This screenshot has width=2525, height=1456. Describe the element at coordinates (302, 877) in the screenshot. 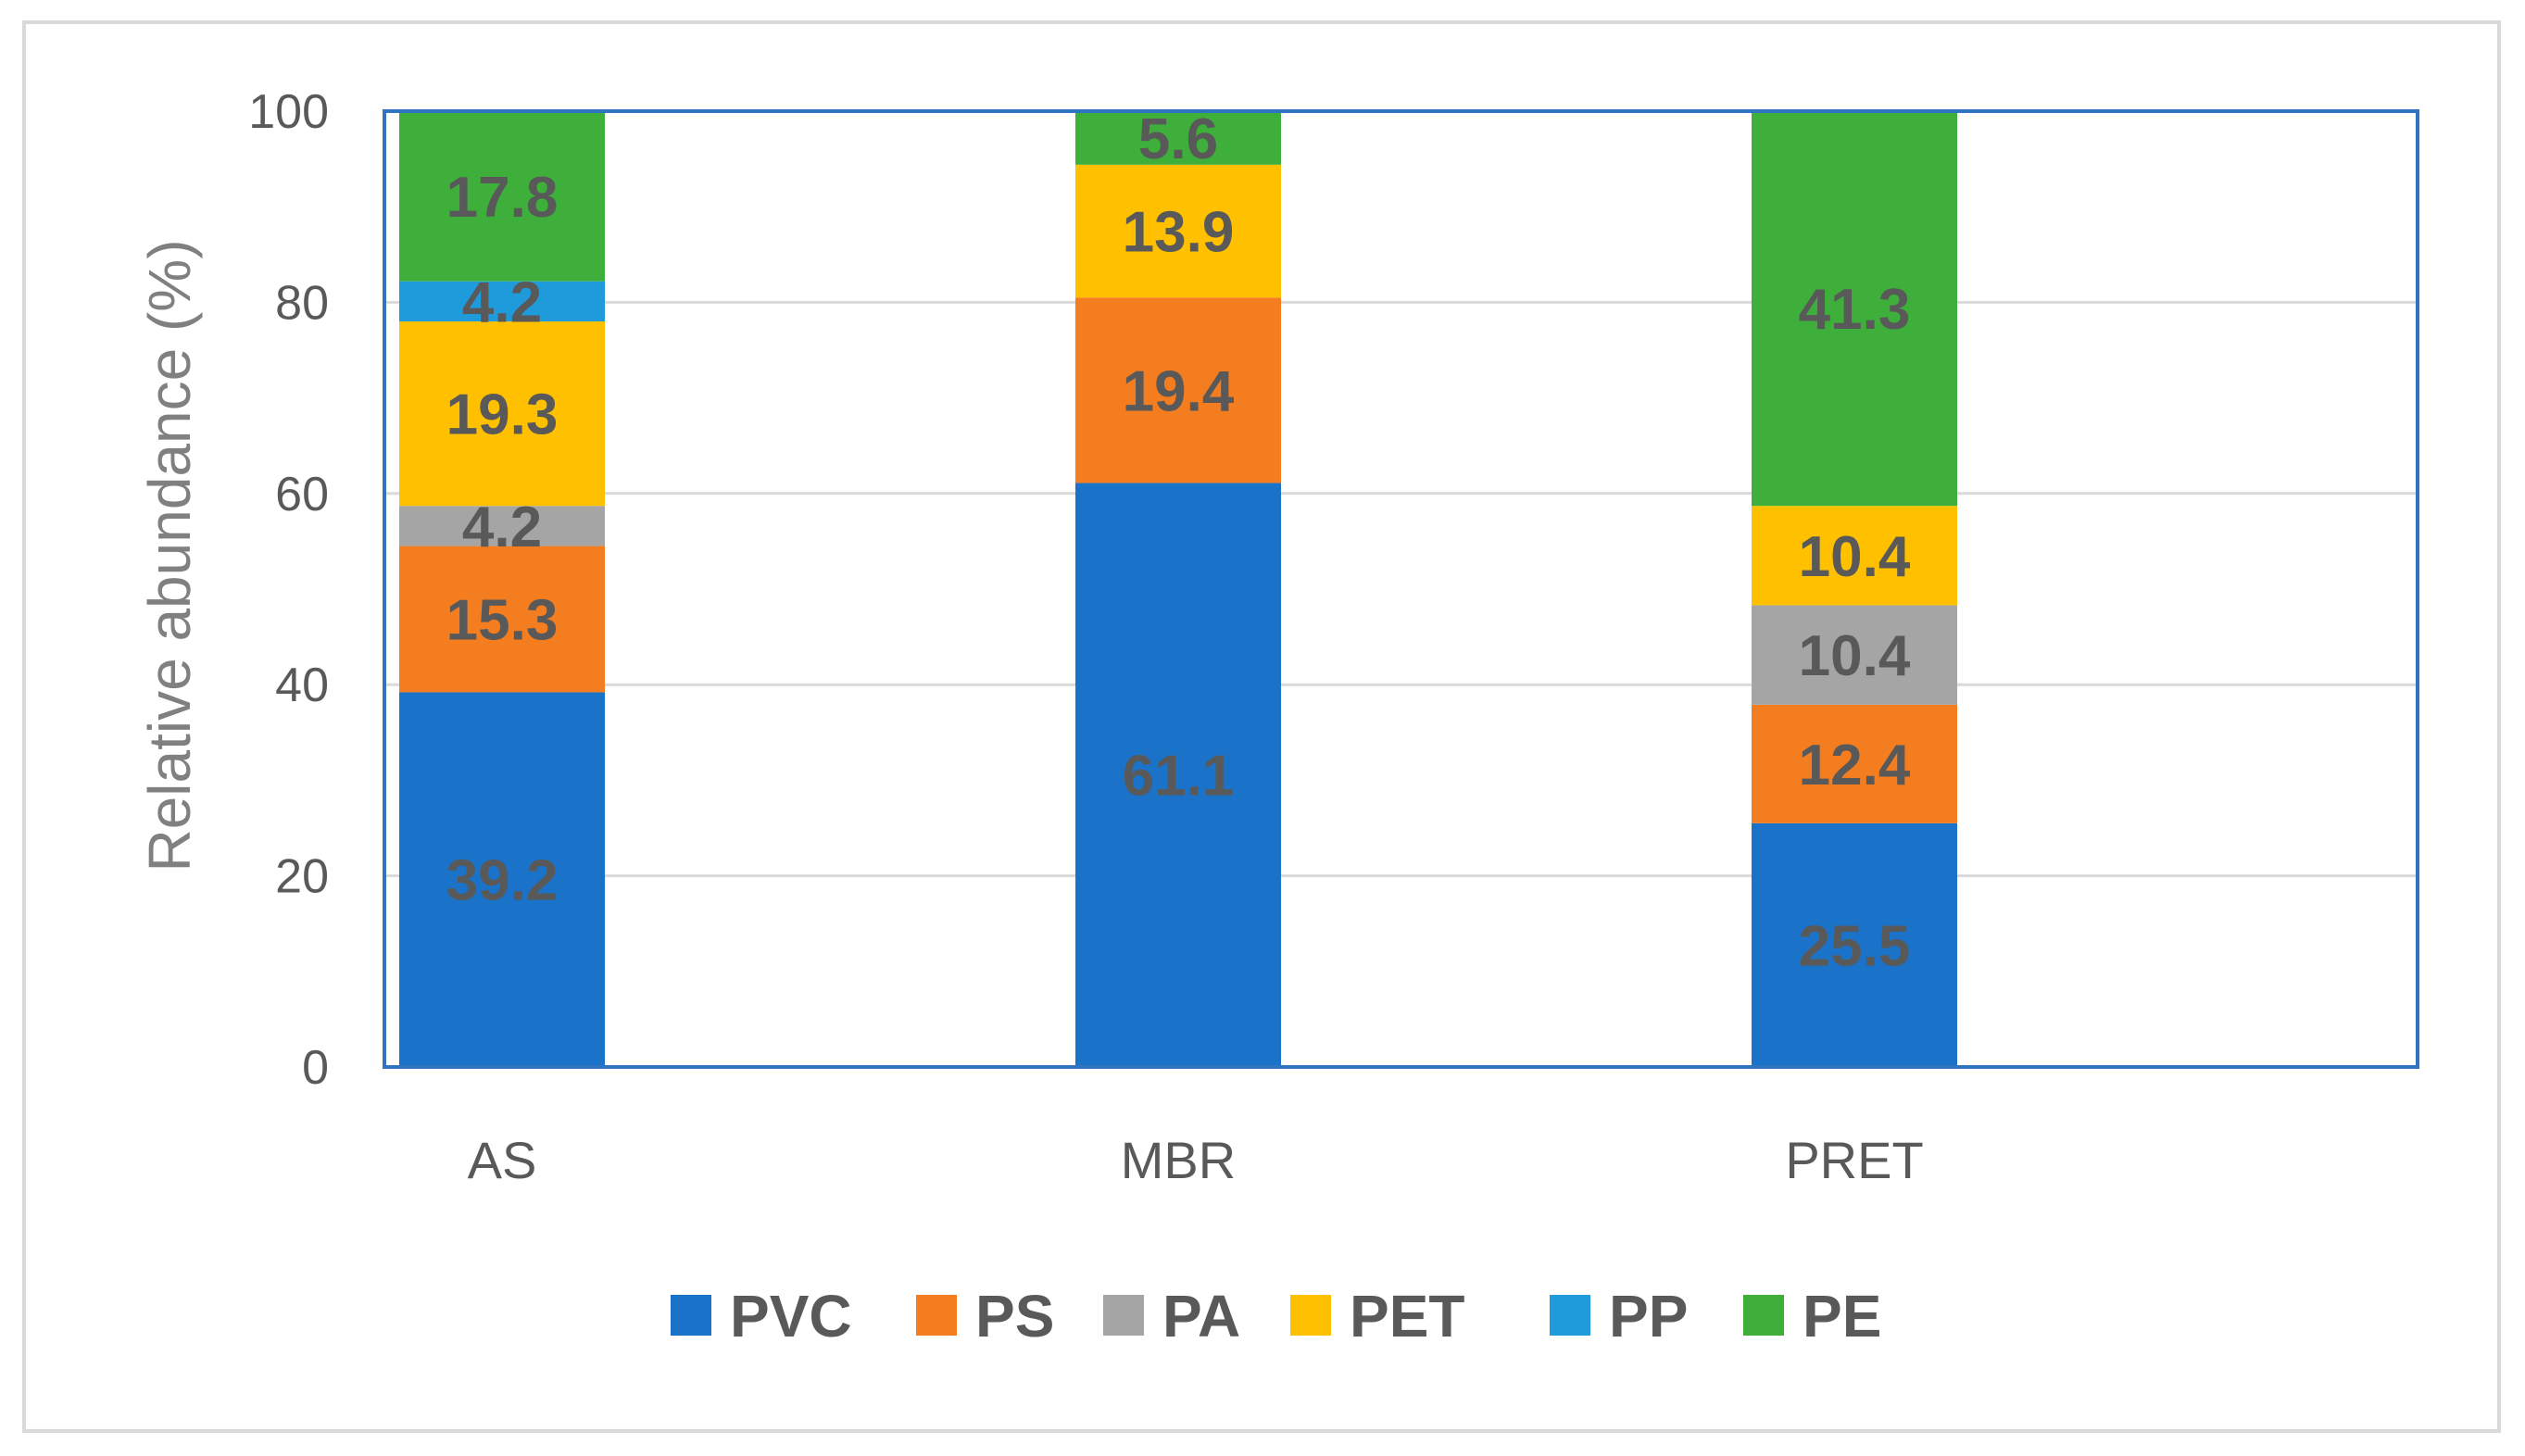

I see `y-tick-20: 20` at that location.